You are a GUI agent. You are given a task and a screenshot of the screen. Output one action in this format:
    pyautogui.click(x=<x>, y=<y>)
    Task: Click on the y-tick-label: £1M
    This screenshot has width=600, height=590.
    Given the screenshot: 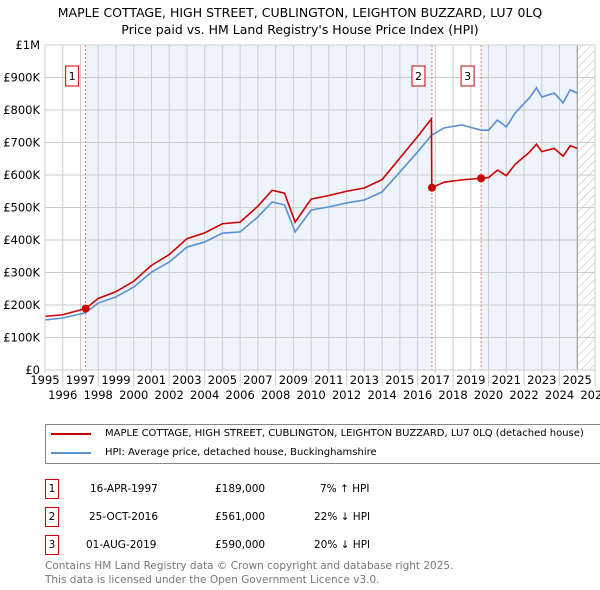 What is the action you would take?
    pyautogui.click(x=27, y=45)
    